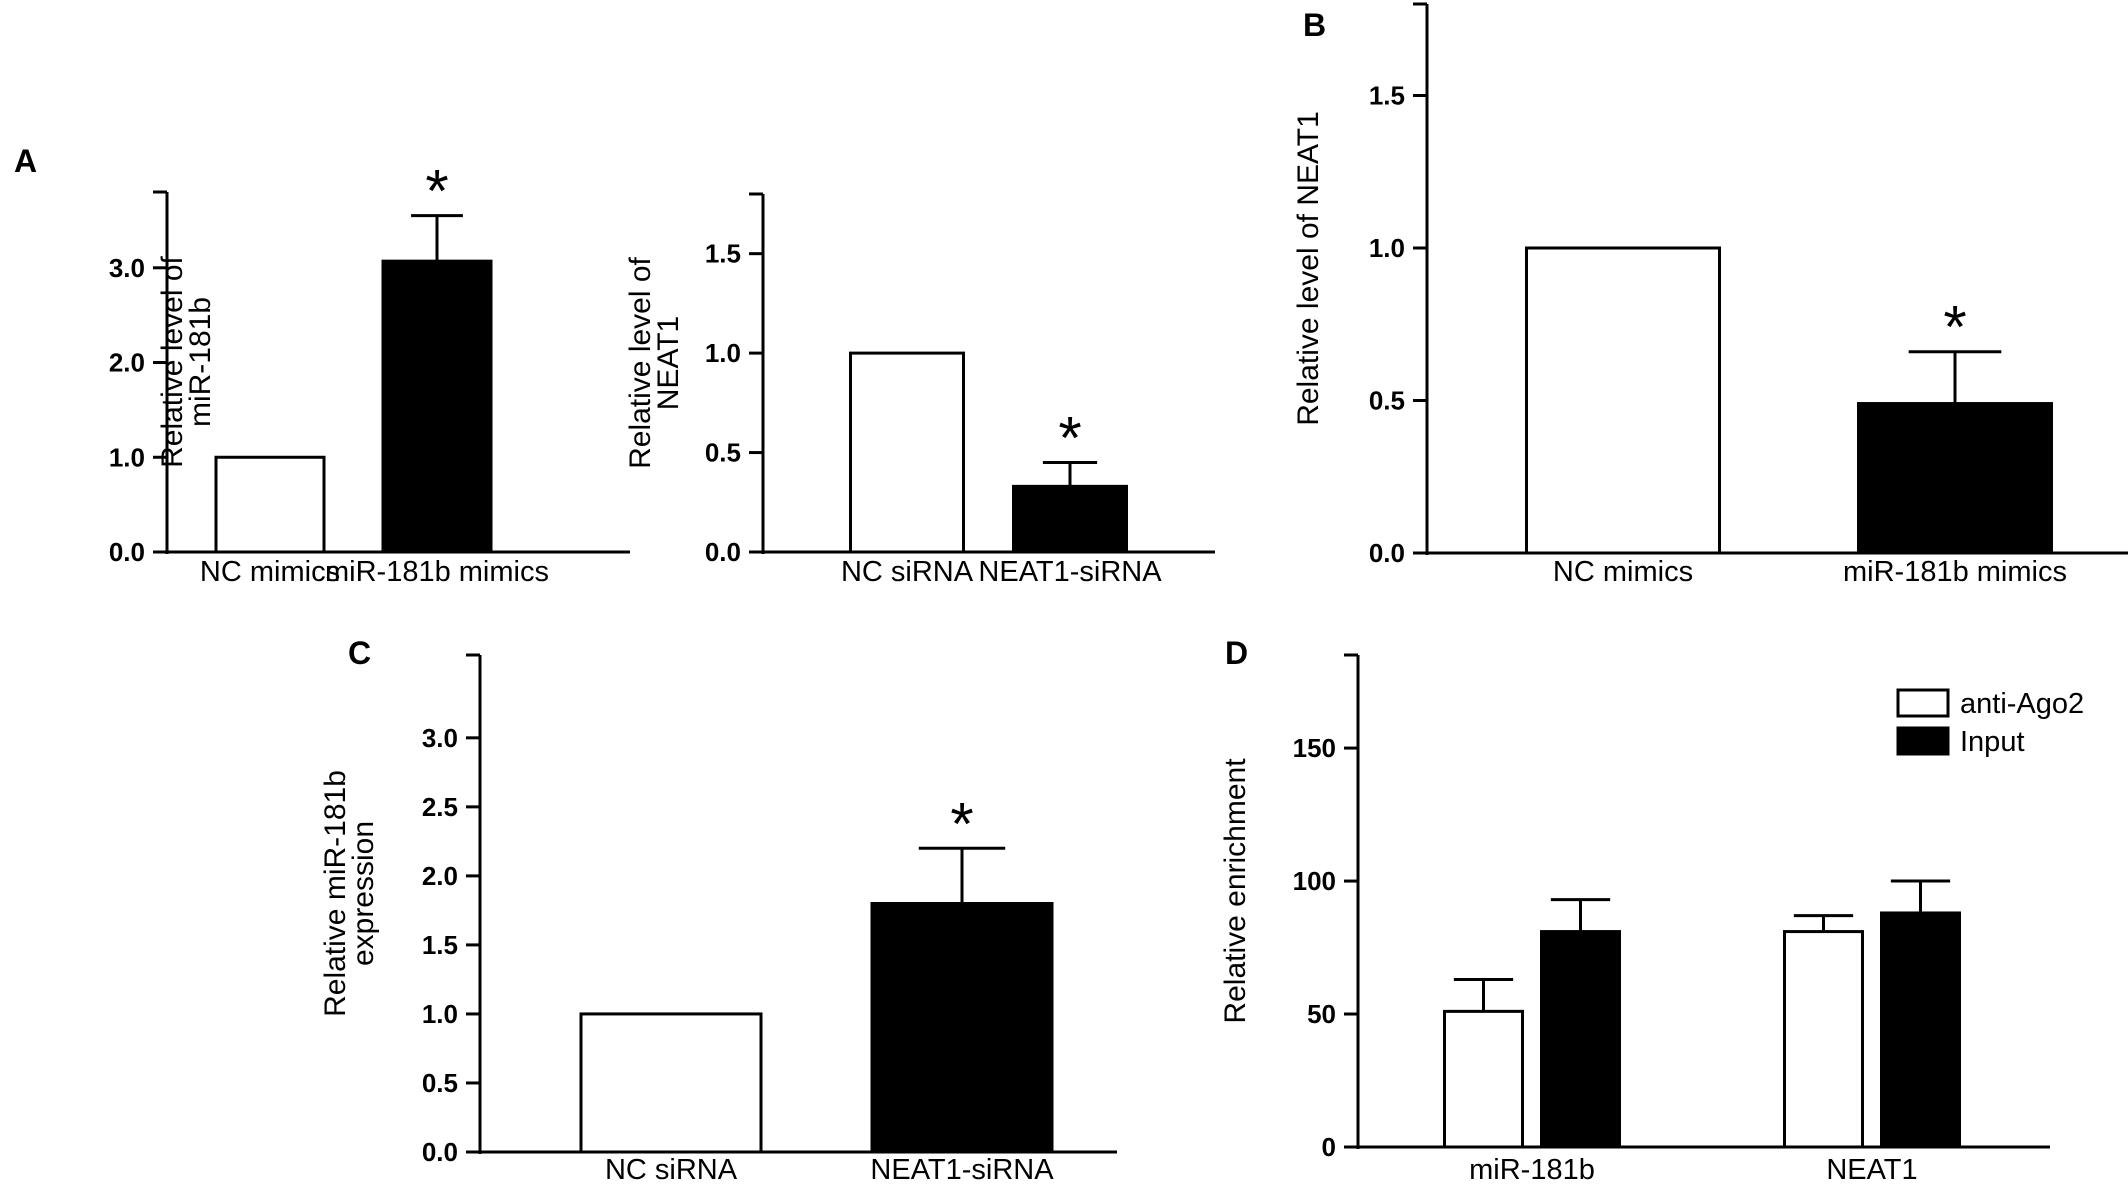 This screenshot has width=2128, height=1190. I want to click on legend-label: Input, so click(1992, 742).